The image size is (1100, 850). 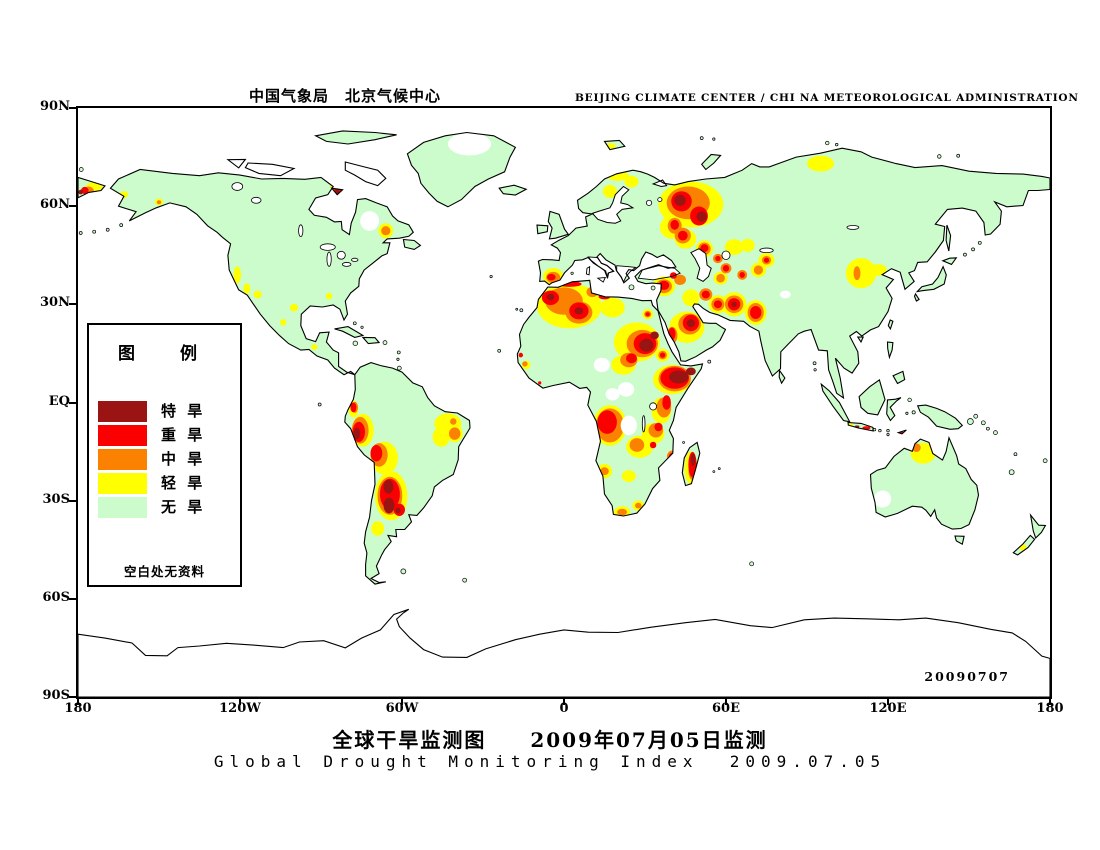 What do you see at coordinates (55, 106) in the screenshot?
I see `y-axis-label: 90N` at bounding box center [55, 106].